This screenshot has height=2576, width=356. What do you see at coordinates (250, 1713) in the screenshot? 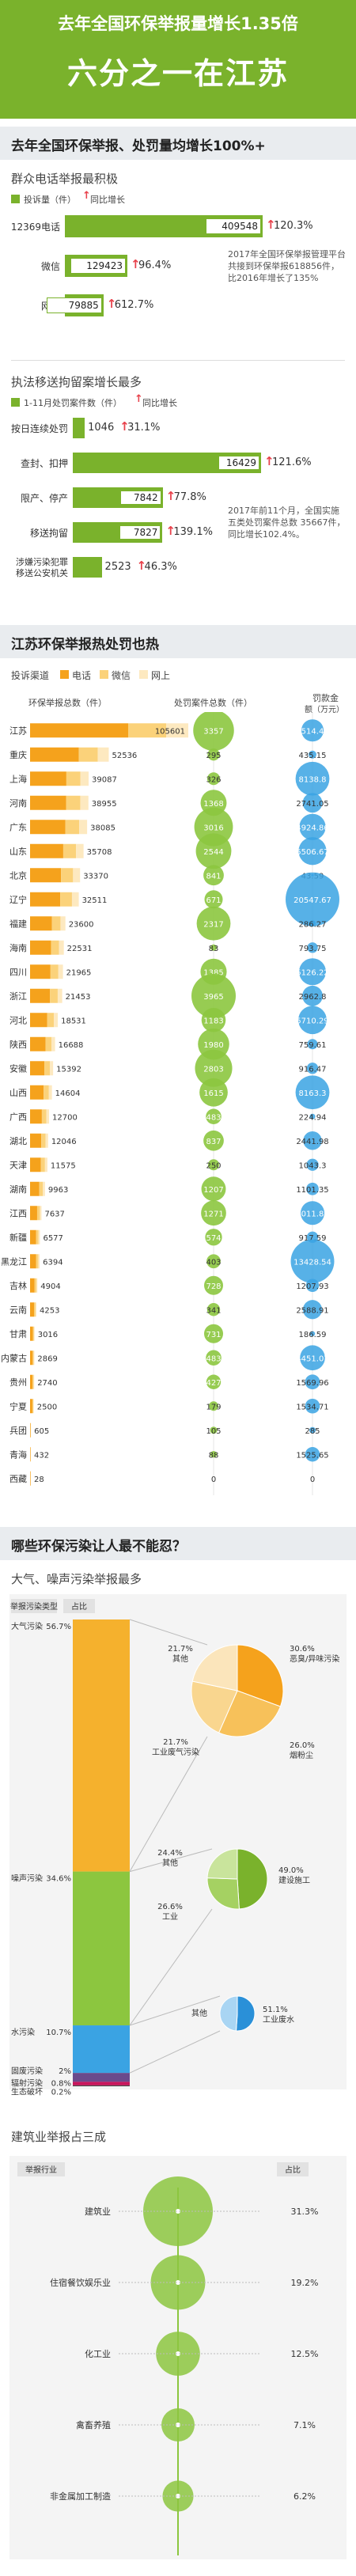
I see `air-sub-slice` at bounding box center [250, 1713].